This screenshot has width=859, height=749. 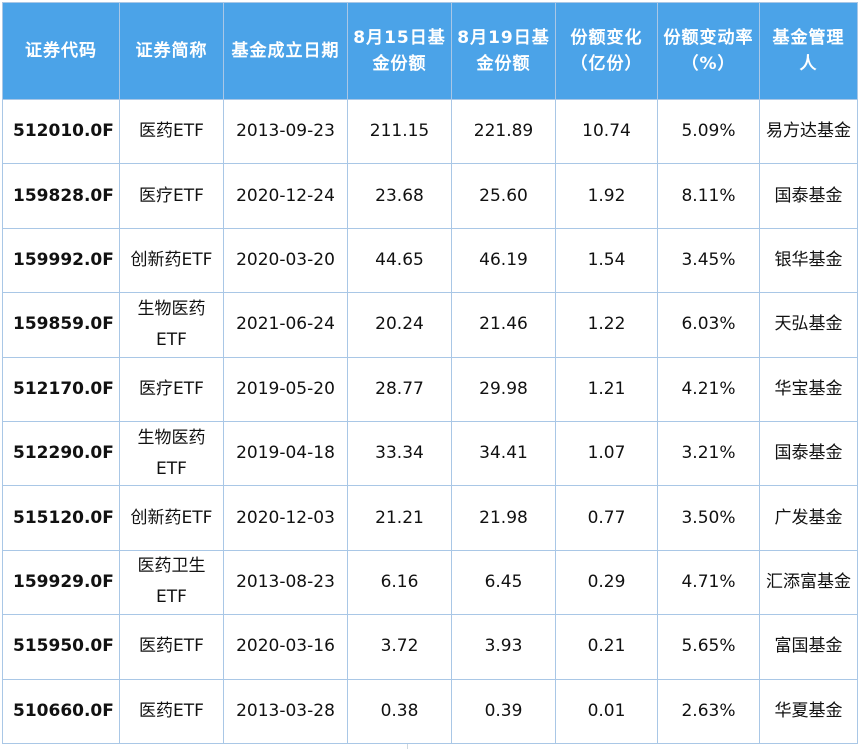 I want to click on cell-shares-aug15: 21.21, so click(x=399, y=518).